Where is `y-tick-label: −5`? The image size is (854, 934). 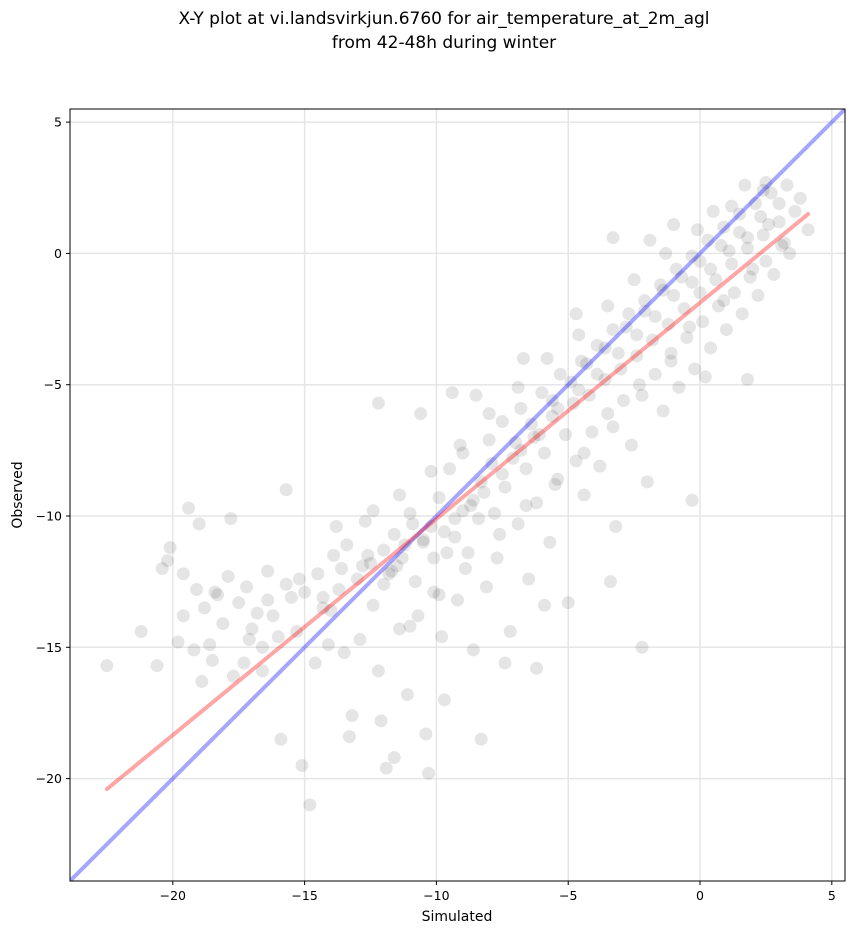 y-tick-label: −5 is located at coordinates (53, 384).